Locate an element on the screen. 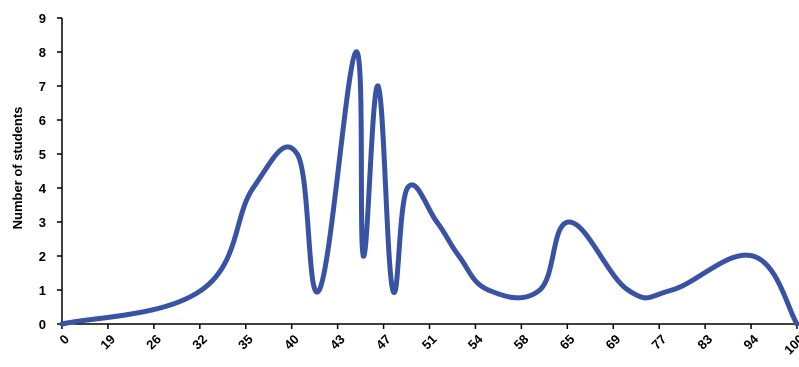  y-tick-label: 4 is located at coordinates (43, 188).